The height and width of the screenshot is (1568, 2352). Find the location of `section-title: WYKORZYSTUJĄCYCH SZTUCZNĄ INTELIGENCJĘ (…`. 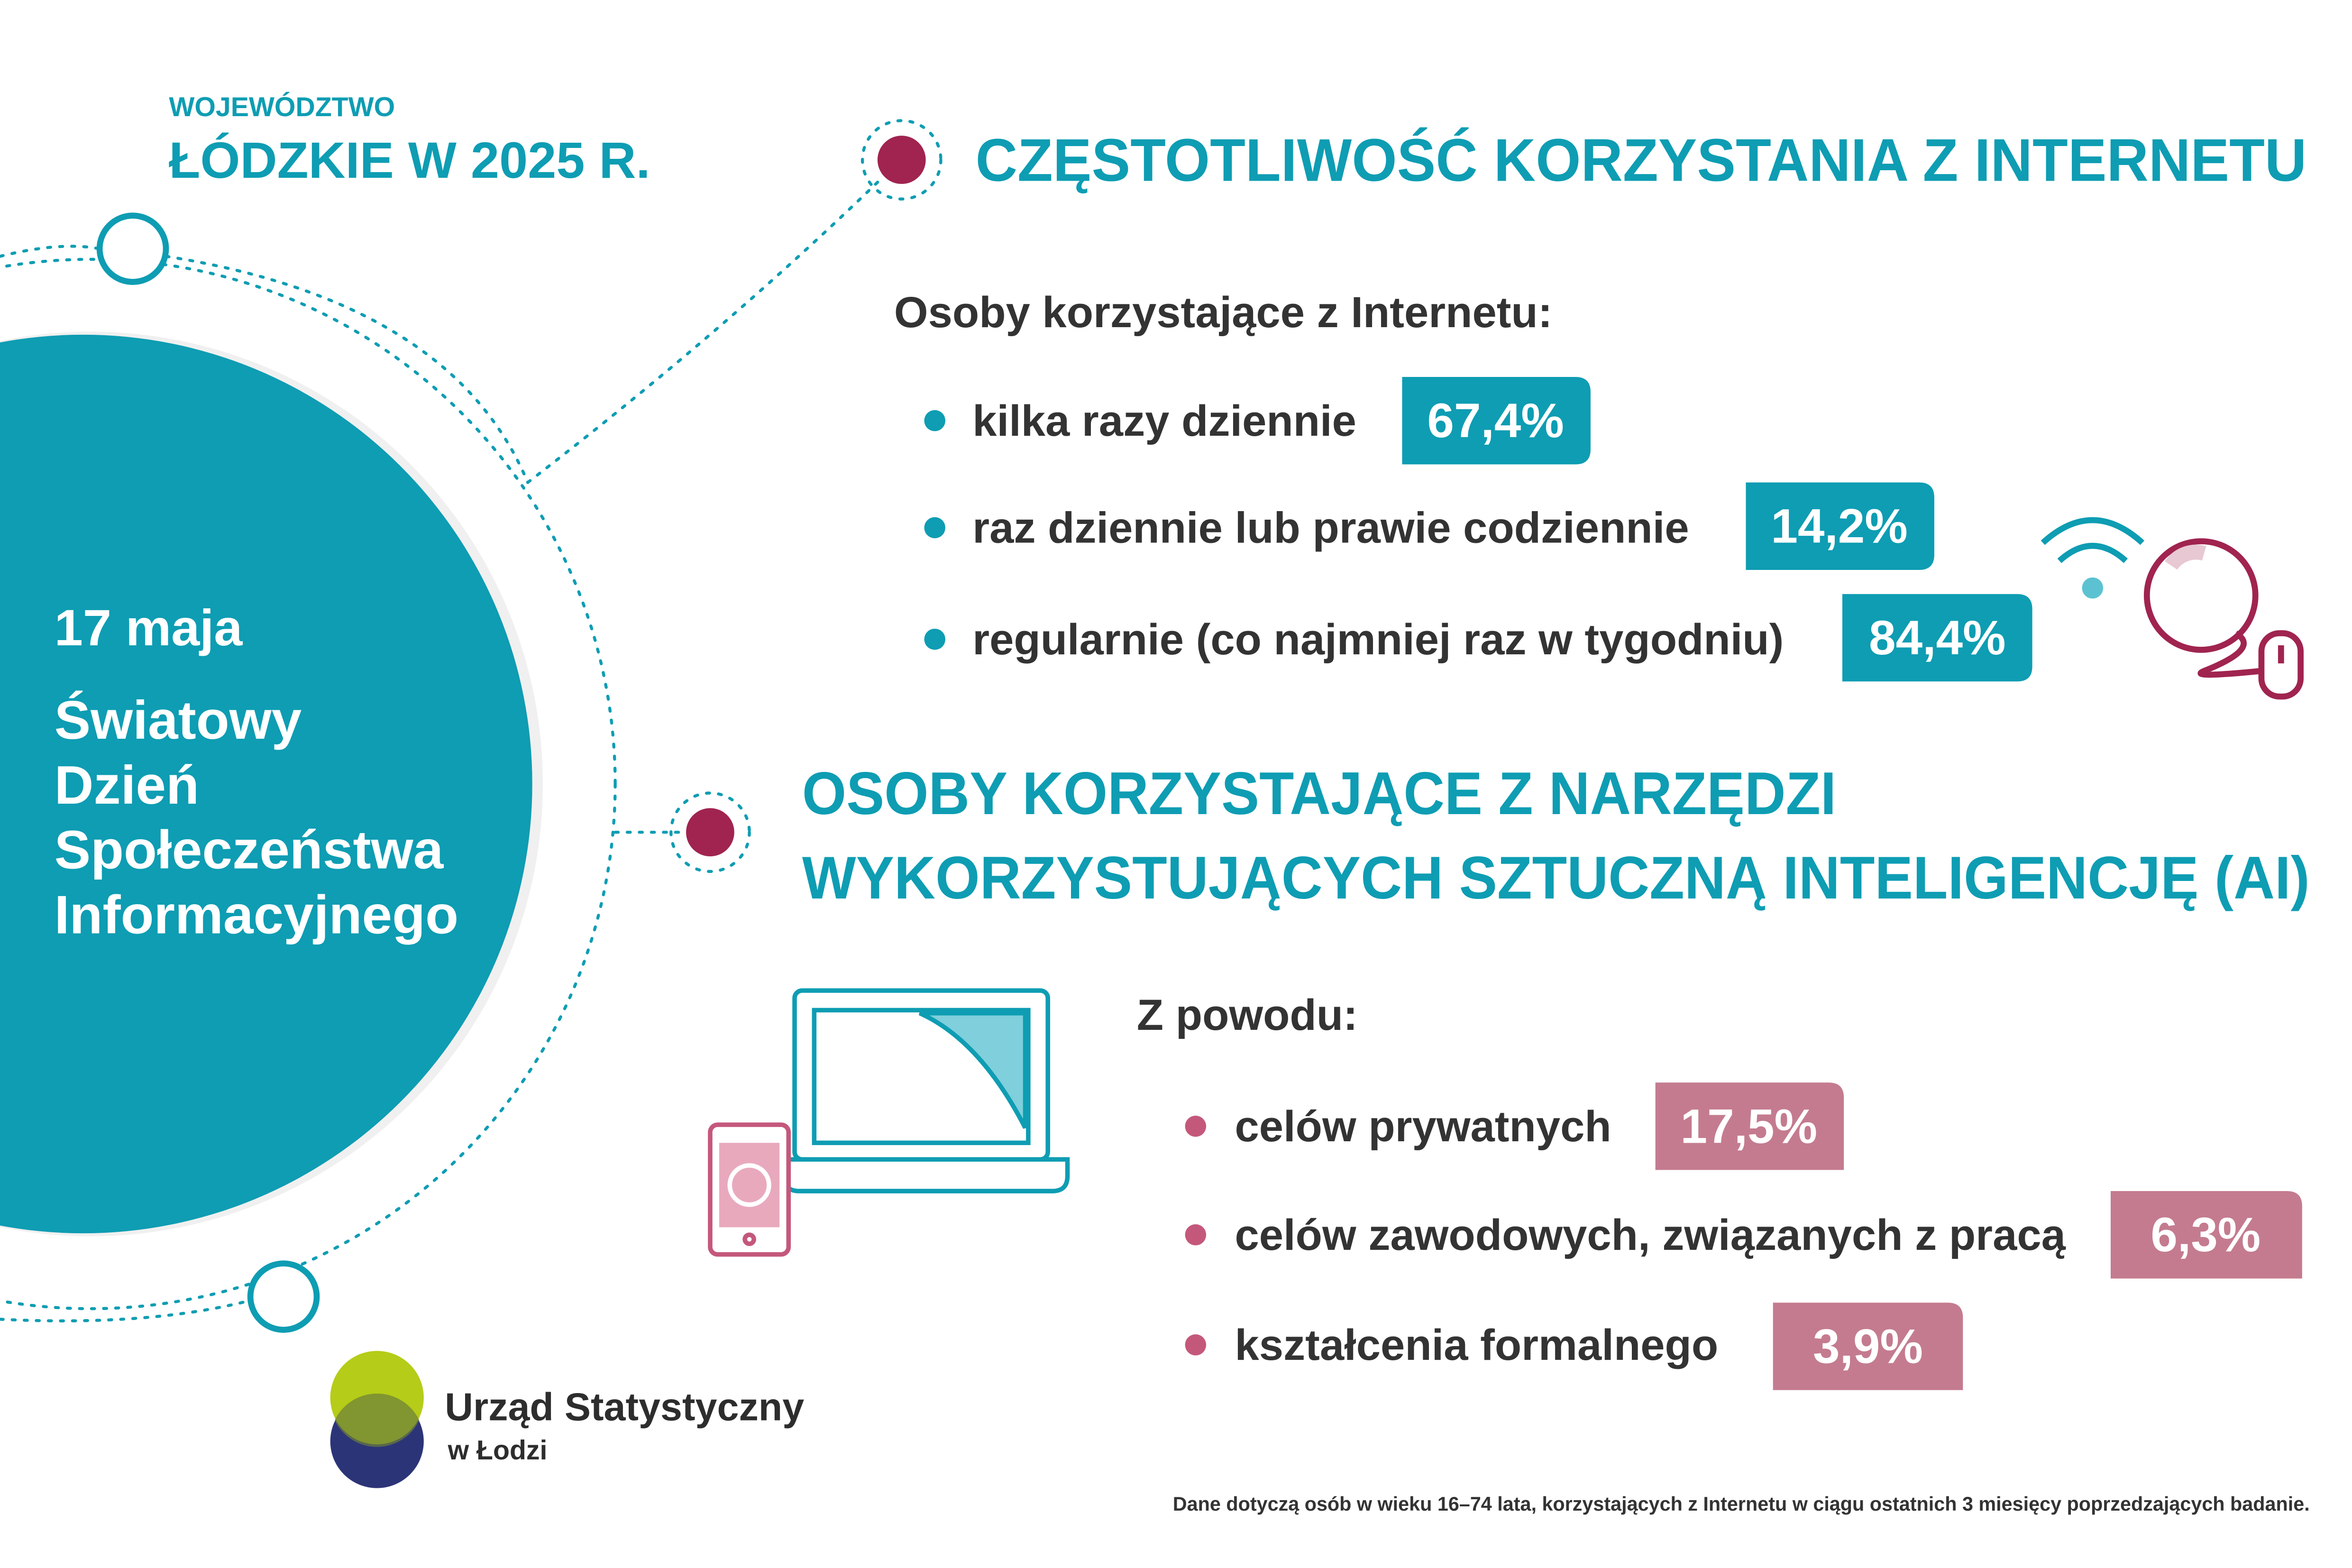

section-title: WYKORZYSTUJĄCYCH SZTUCZNĄ INTELIGENCJĘ (… is located at coordinates (1556, 877).